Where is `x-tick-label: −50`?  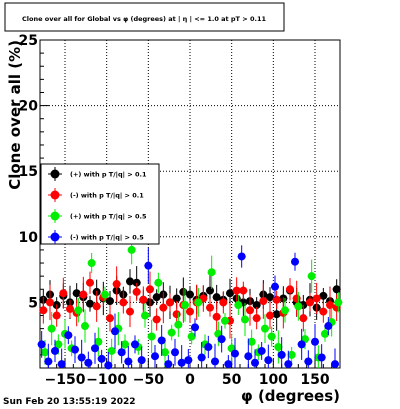
x-tick-label: −50 is located at coordinates (148, 380).